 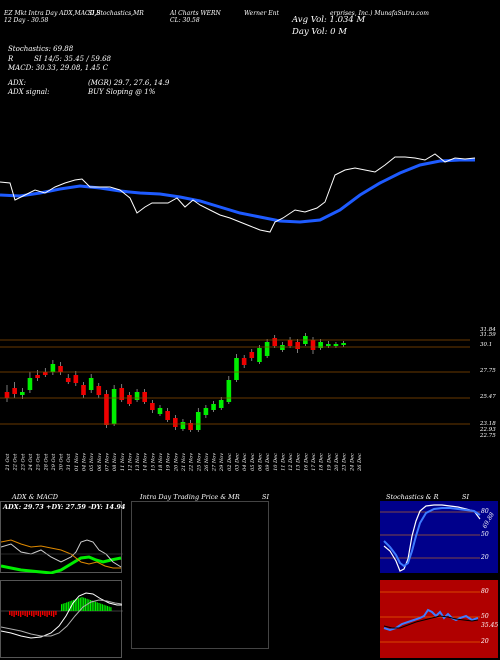 I want to click on date-tick-label: 26 Dec, so click(x=360, y=462).